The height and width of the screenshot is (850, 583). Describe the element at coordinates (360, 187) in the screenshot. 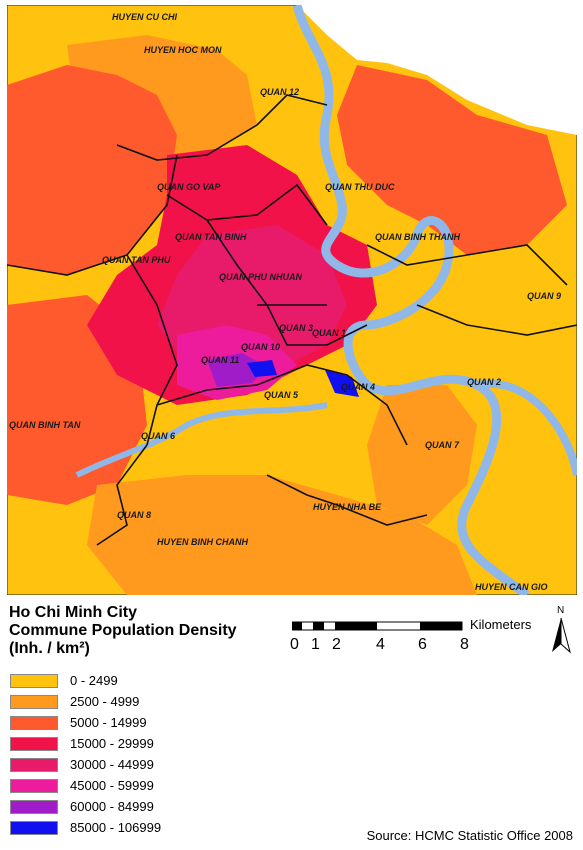

I see `label-quan-thu-duc: QUAN THU DUC` at that location.